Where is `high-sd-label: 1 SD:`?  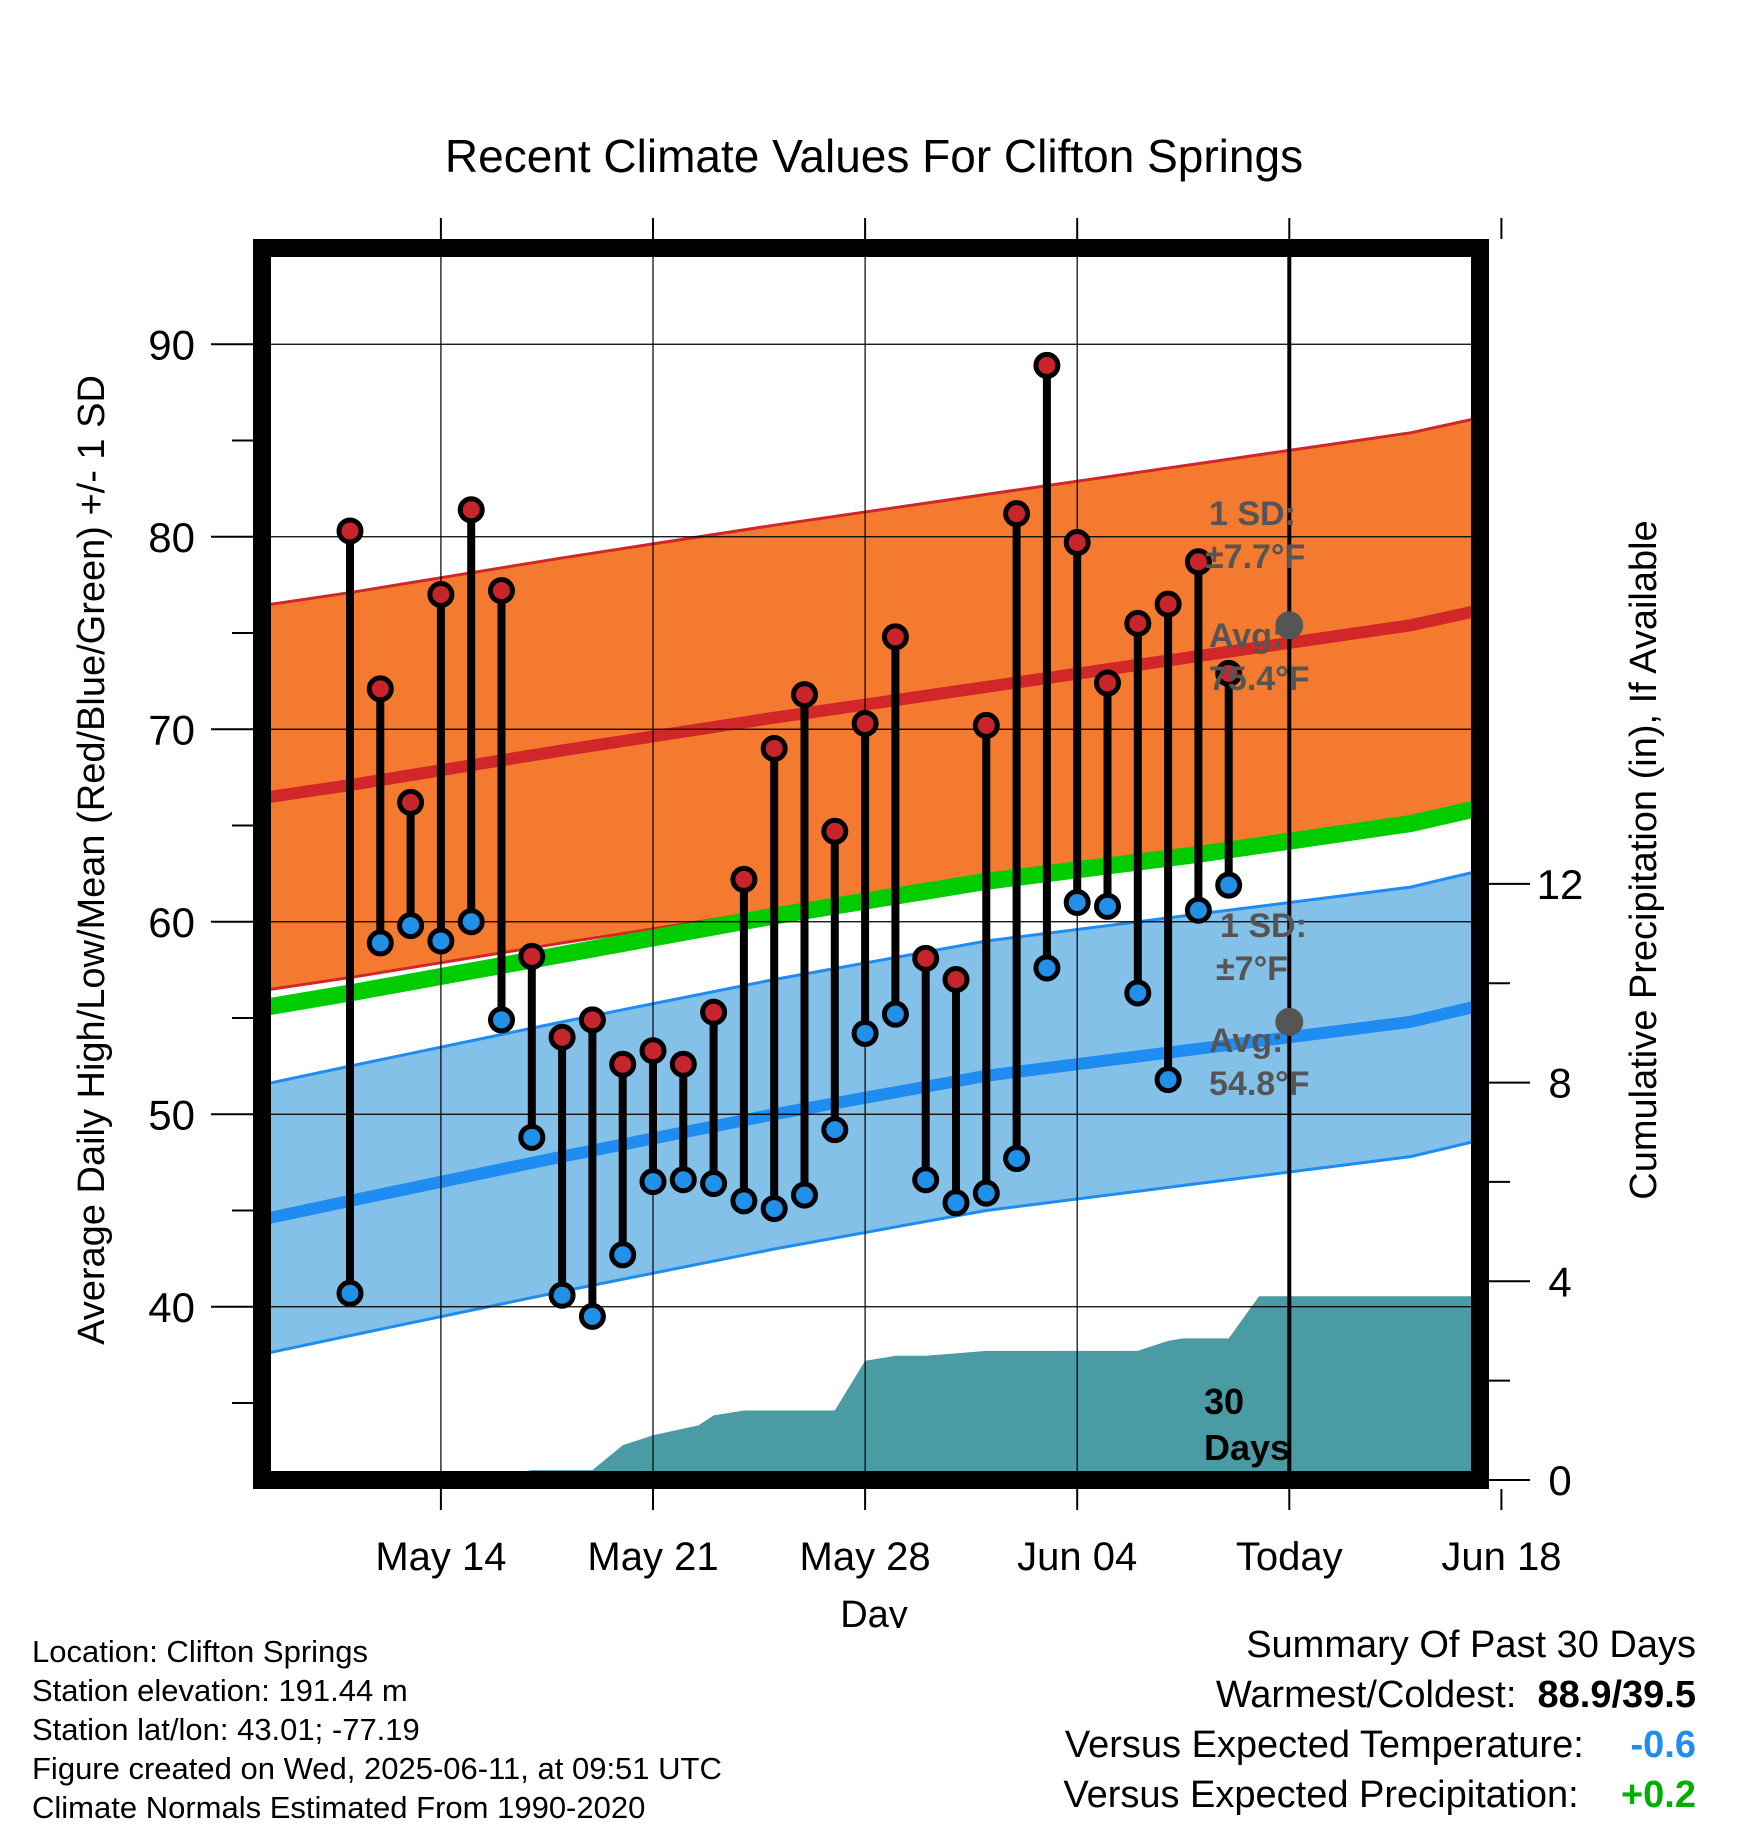 high-sd-label: 1 SD: is located at coordinates (1252, 514).